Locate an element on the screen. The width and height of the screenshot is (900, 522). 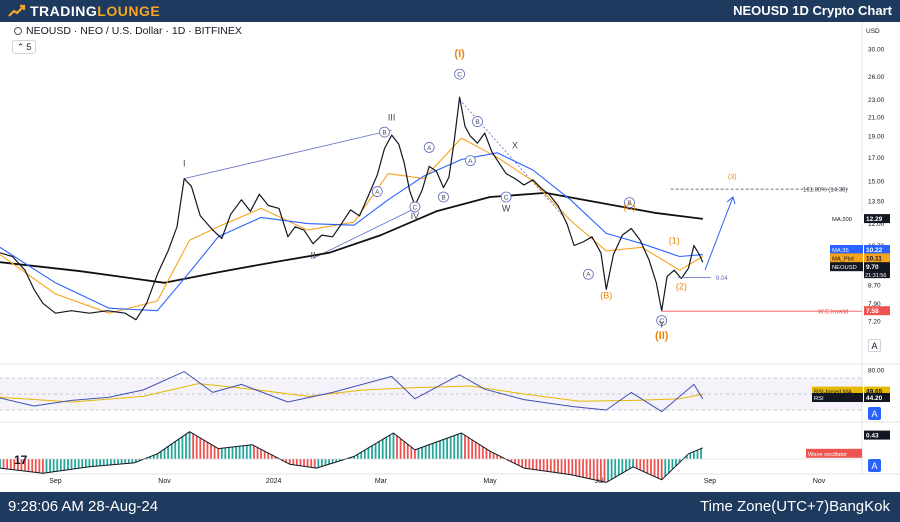
rsi-badge-label: RSI-based MA is located at coordinates (833, 393).